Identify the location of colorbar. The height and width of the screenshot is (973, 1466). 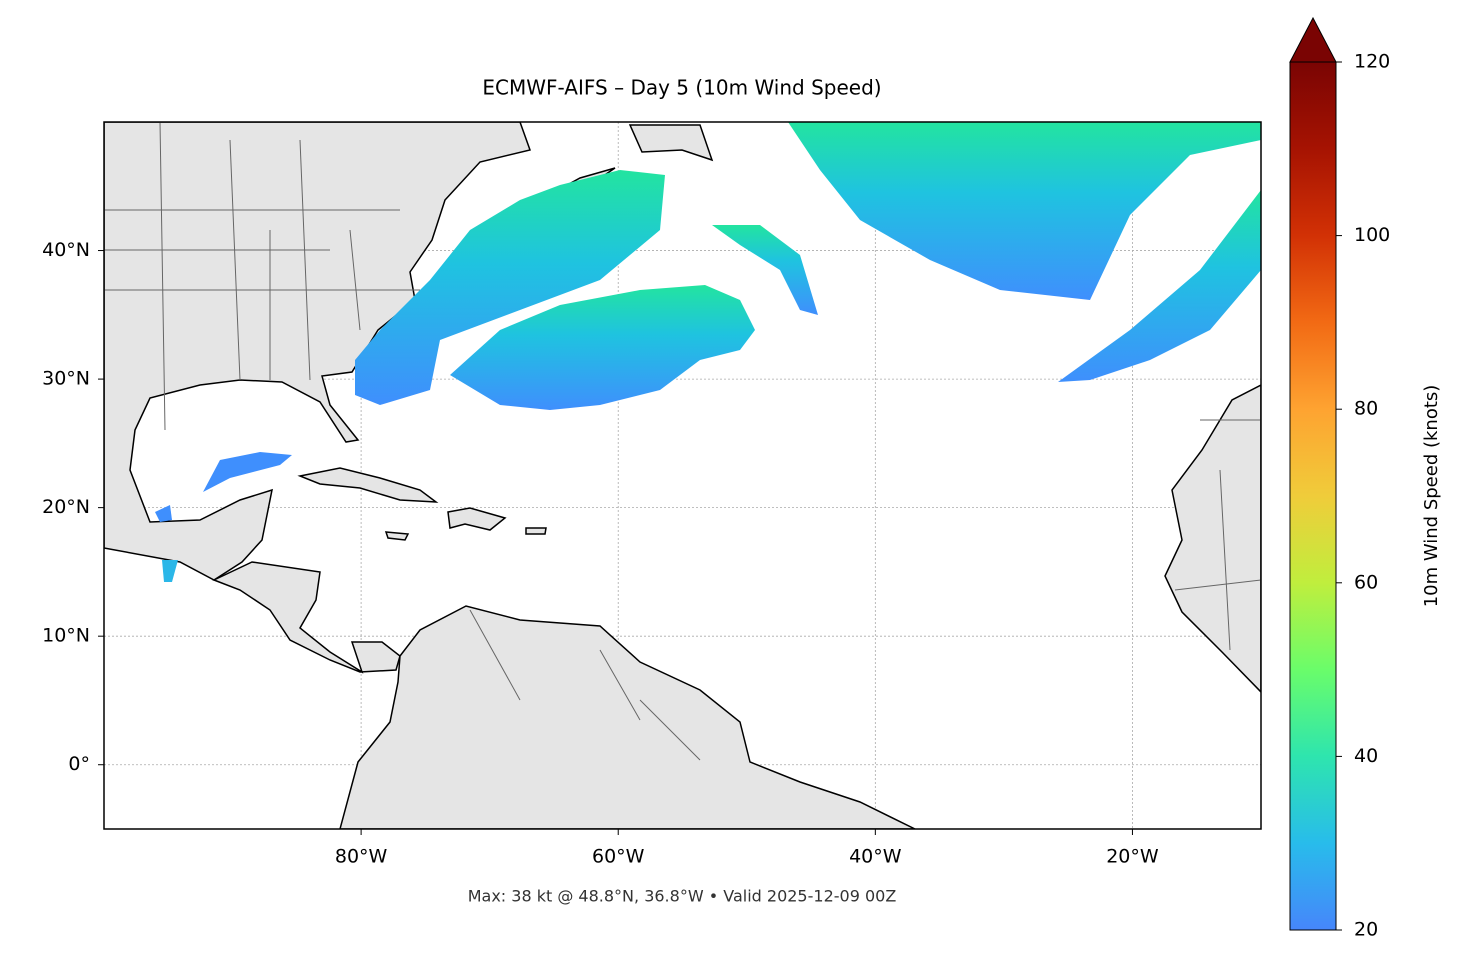
(1313, 496).